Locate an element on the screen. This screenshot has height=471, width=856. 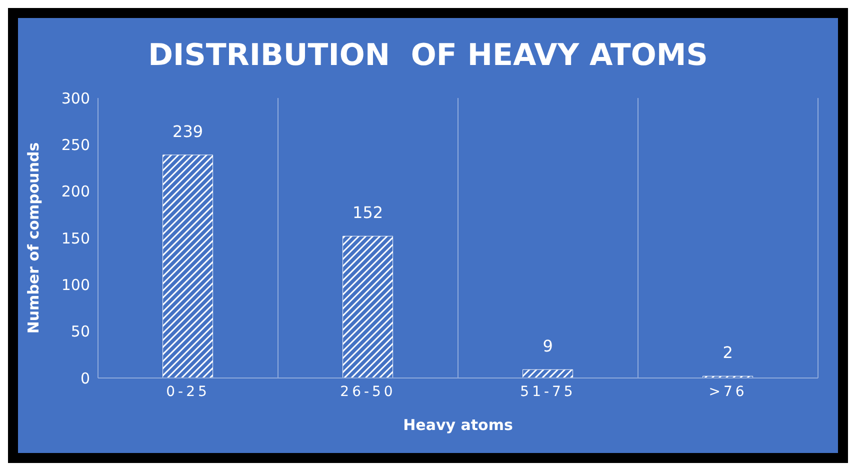
x-axis-title: Heavy atoms is located at coordinates (458, 425).